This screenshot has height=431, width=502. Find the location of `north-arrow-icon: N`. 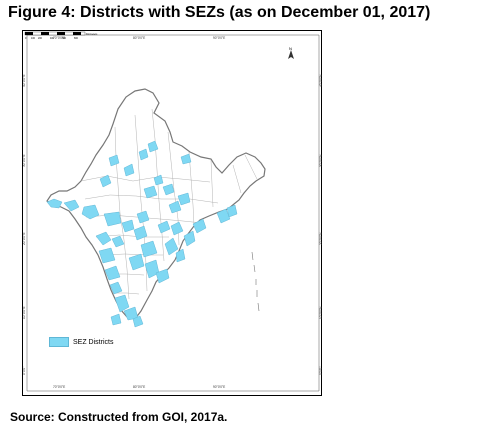

north-arrow-icon: N is located at coordinates (291, 53).